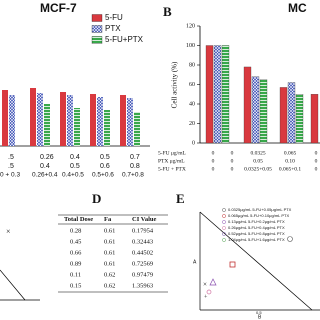  Describe the element at coordinates (290, 161) in the screenshot. I see `x-tick-label: 0.10` at that location.